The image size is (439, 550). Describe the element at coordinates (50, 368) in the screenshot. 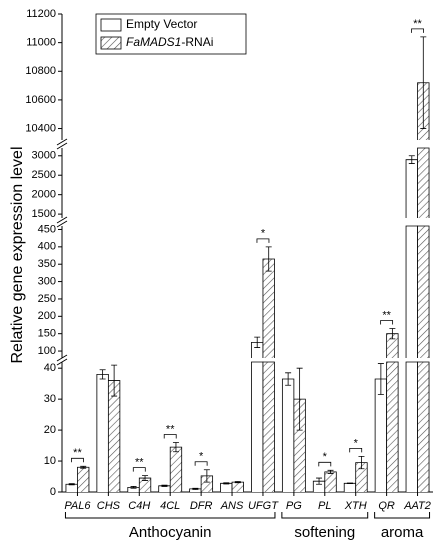

I see `y-tick-label: 40` at that location.